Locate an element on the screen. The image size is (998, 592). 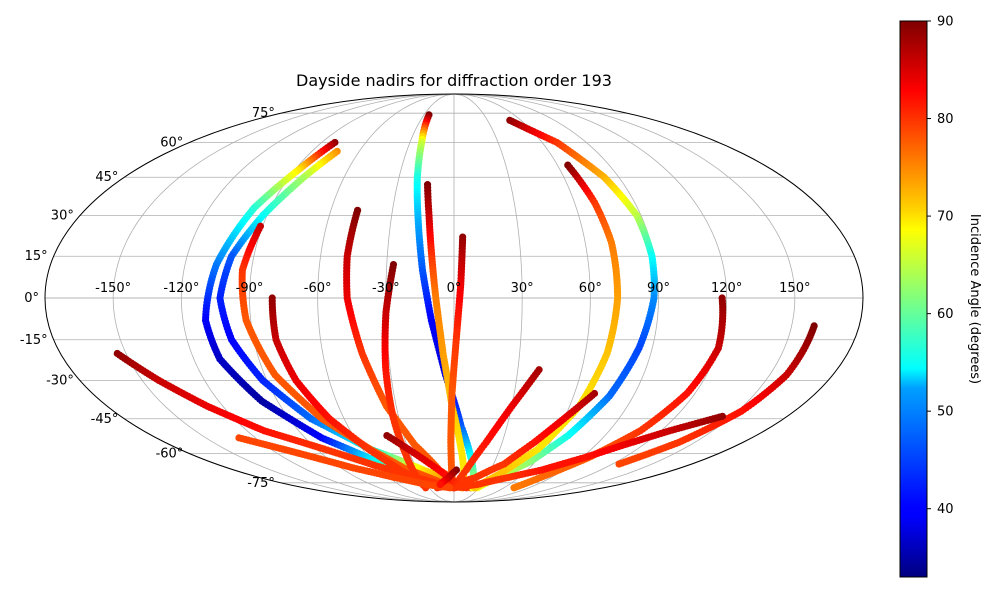
colorbar-tick-label: 50 is located at coordinates (945, 412).